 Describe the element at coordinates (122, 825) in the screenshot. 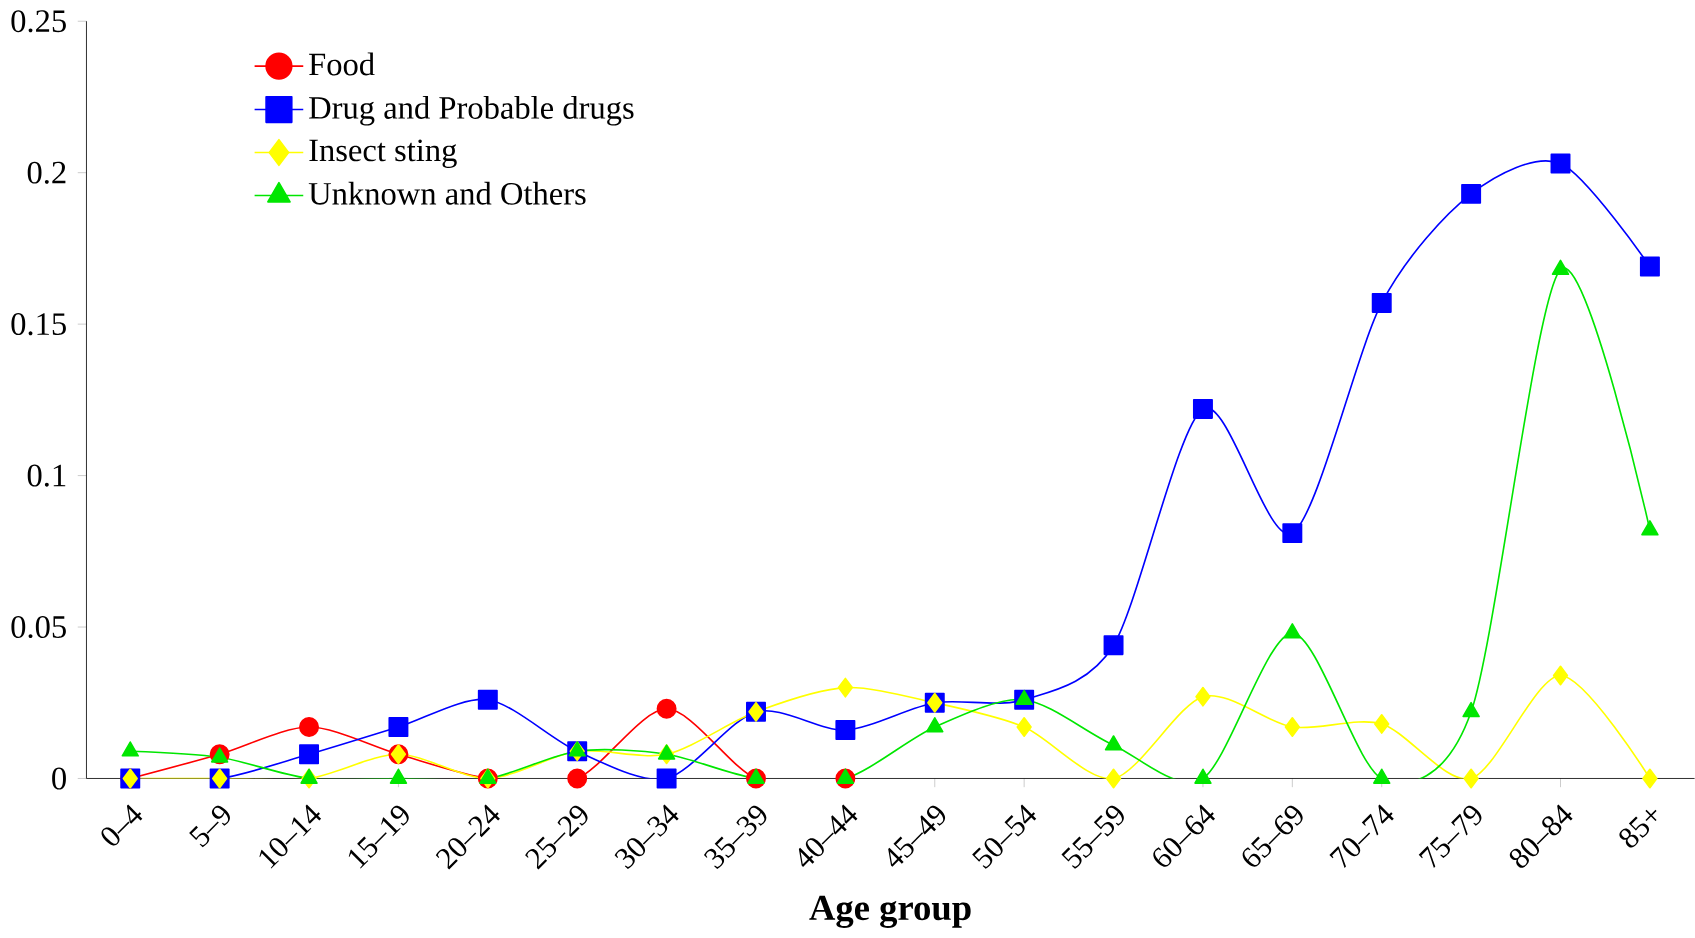

I see `x-tick-label: 0–4` at that location.